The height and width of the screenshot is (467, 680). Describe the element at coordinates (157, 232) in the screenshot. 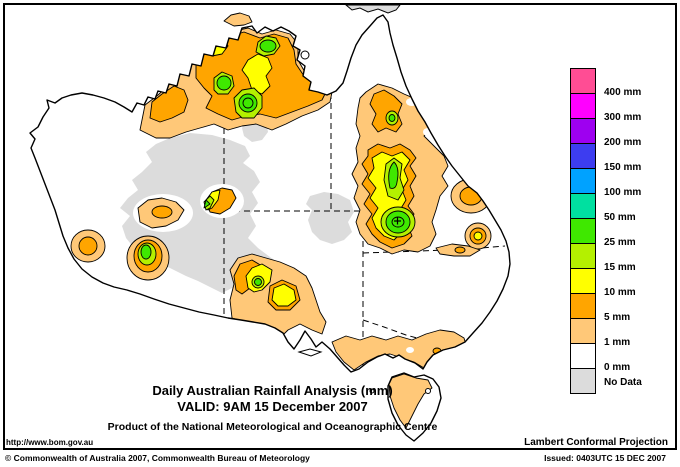

I see `rain-region-western-australia` at that location.